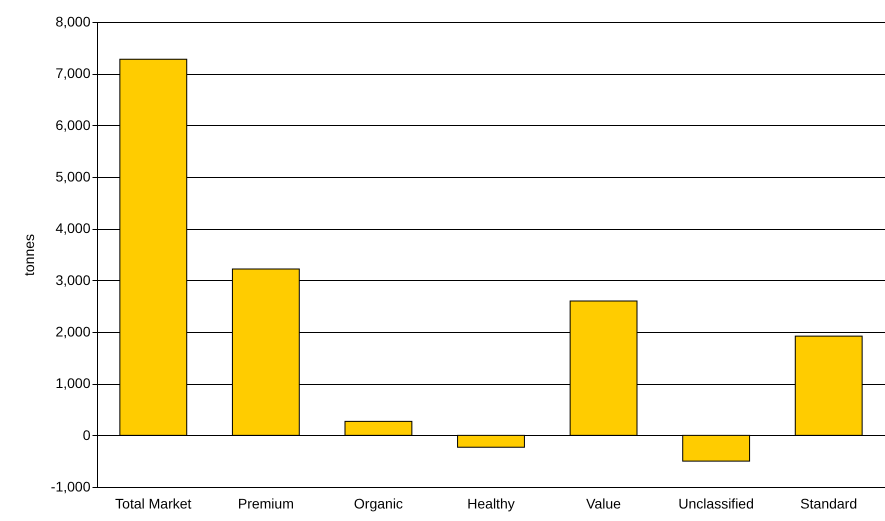 The width and height of the screenshot is (885, 521). I want to click on x-tick-label: Premium, so click(266, 504).